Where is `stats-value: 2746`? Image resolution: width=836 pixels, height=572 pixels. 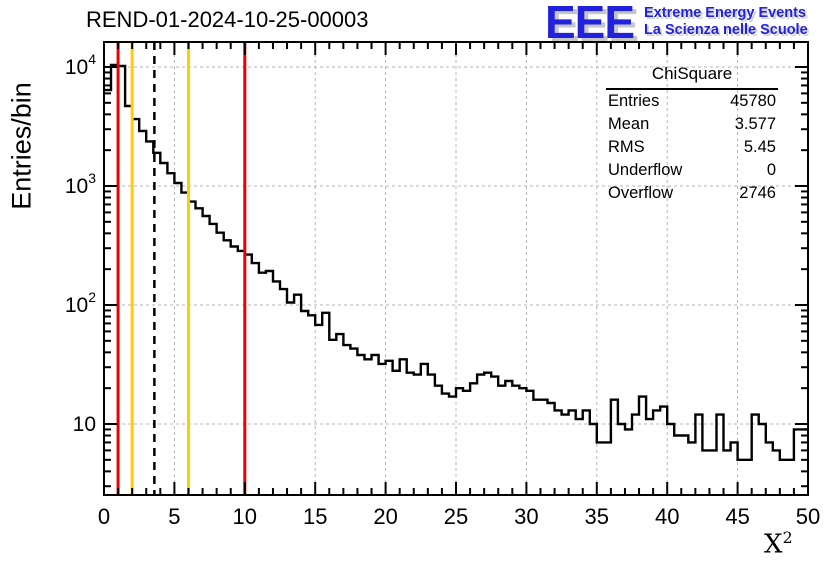
stats-value: 2746 is located at coordinates (757, 193).